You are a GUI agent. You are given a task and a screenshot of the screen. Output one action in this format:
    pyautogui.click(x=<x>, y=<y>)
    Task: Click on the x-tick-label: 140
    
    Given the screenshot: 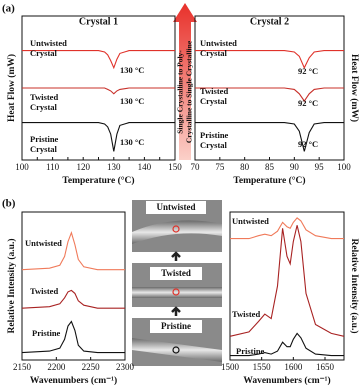 What is the action you would take?
    pyautogui.click(x=145, y=167)
    